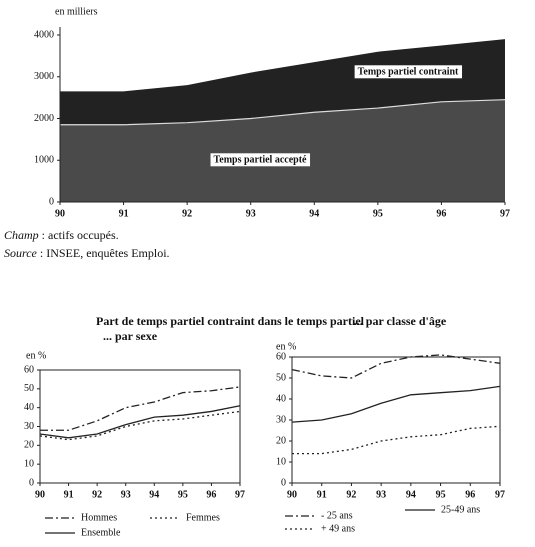  What do you see at coordinates (283, 112) in the screenshot?
I see `boundary-line` at bounding box center [283, 112].